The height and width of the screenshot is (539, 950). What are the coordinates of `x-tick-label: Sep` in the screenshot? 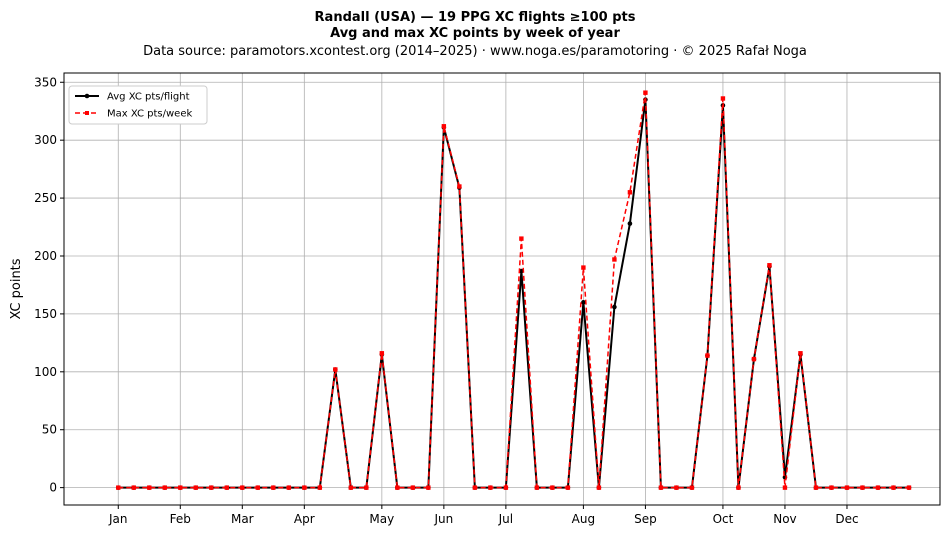 It's located at (645, 519).